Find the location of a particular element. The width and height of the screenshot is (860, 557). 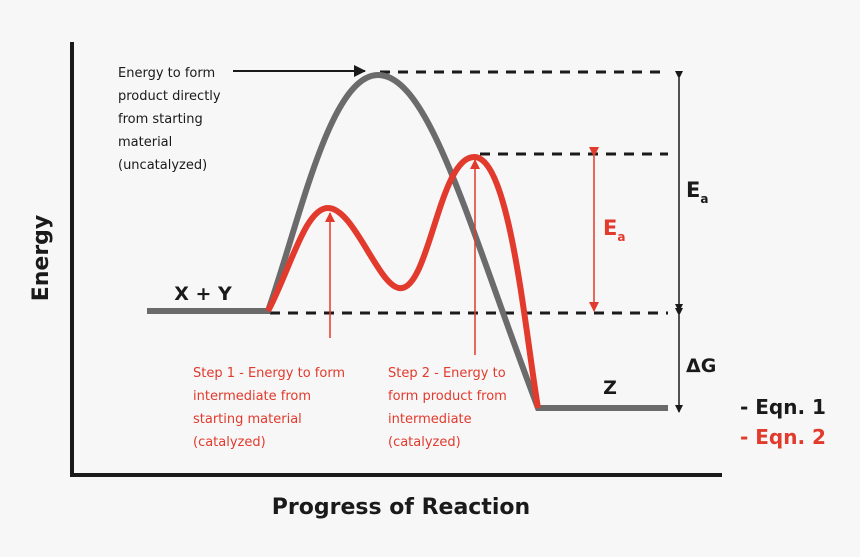

svg-text: Step 2 - Energy to is located at coordinates (447, 373).